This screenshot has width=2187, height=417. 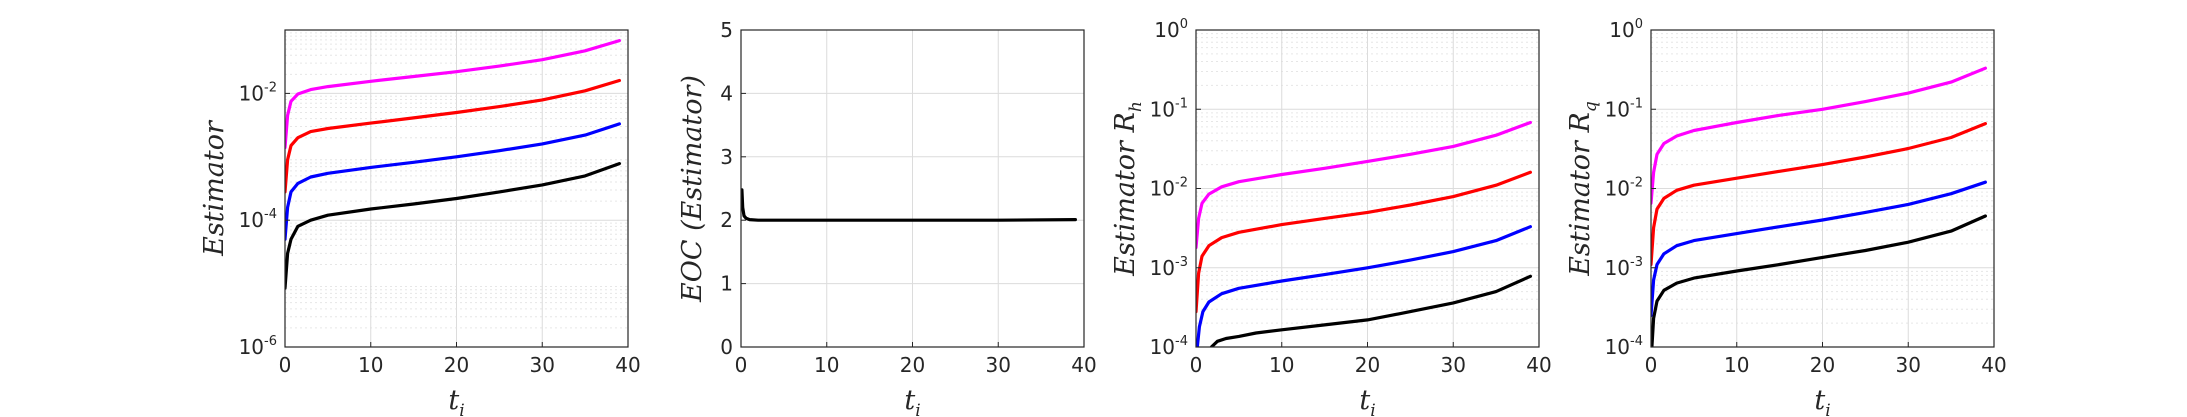 I want to click on y-tick-label: 3, so click(x=726, y=157).